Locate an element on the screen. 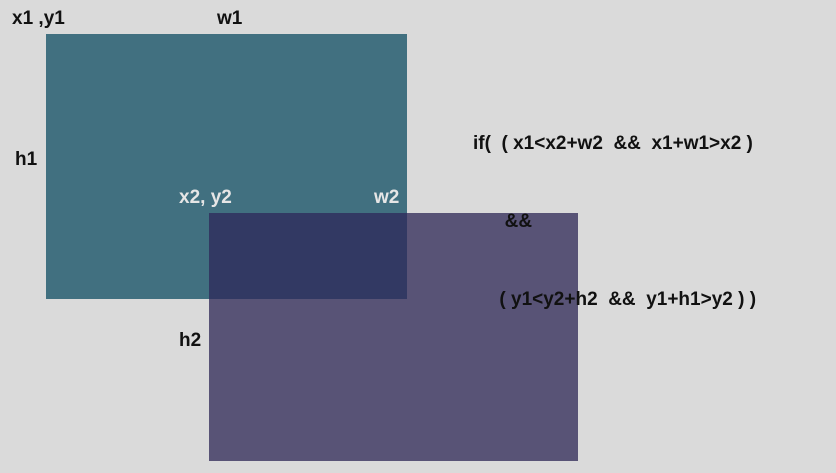 Image resolution: width=836 pixels, height=473 pixels. condition-line-3: ( y1<y2+h2 && y1+h1>y2 ) ) is located at coordinates (615, 299).